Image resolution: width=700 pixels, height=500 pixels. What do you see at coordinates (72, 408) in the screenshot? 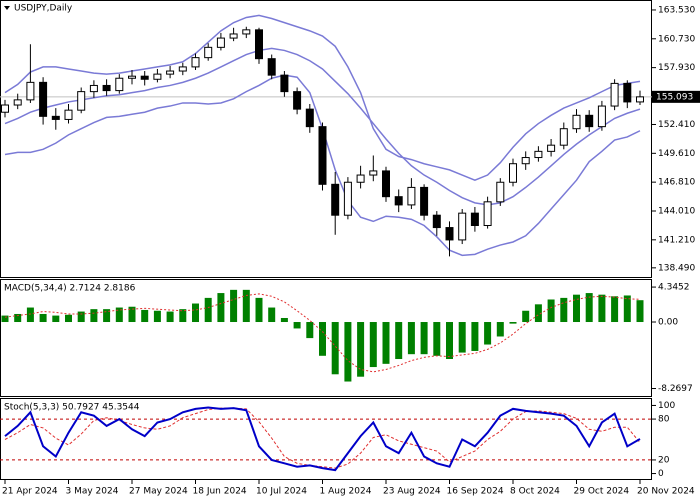
I see `stoch-title: Stoch(5,3,3) 50.7927 45.3544` at bounding box center [72, 408].